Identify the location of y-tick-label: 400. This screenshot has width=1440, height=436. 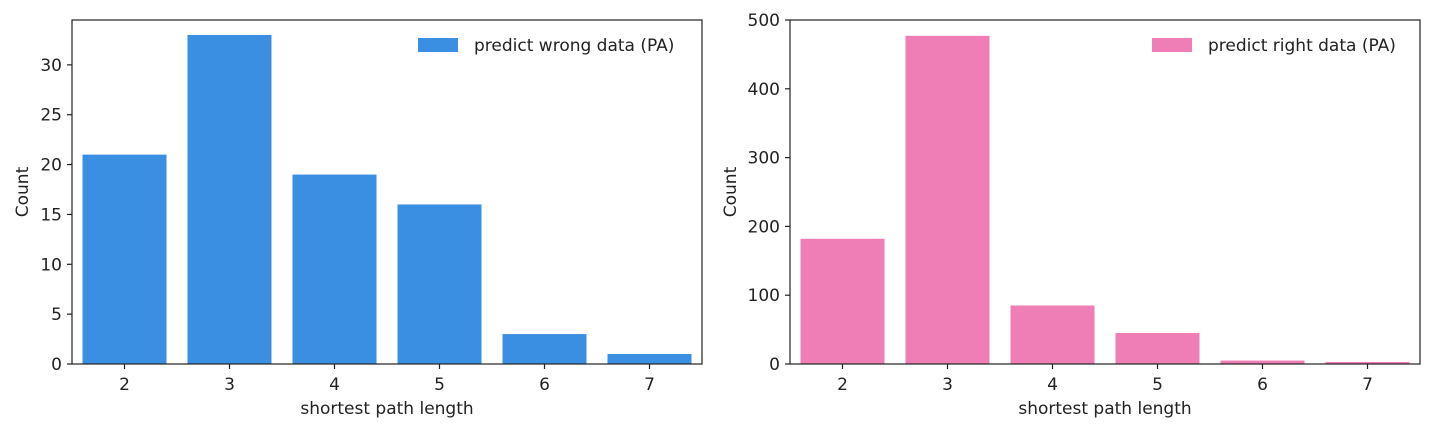
(764, 90).